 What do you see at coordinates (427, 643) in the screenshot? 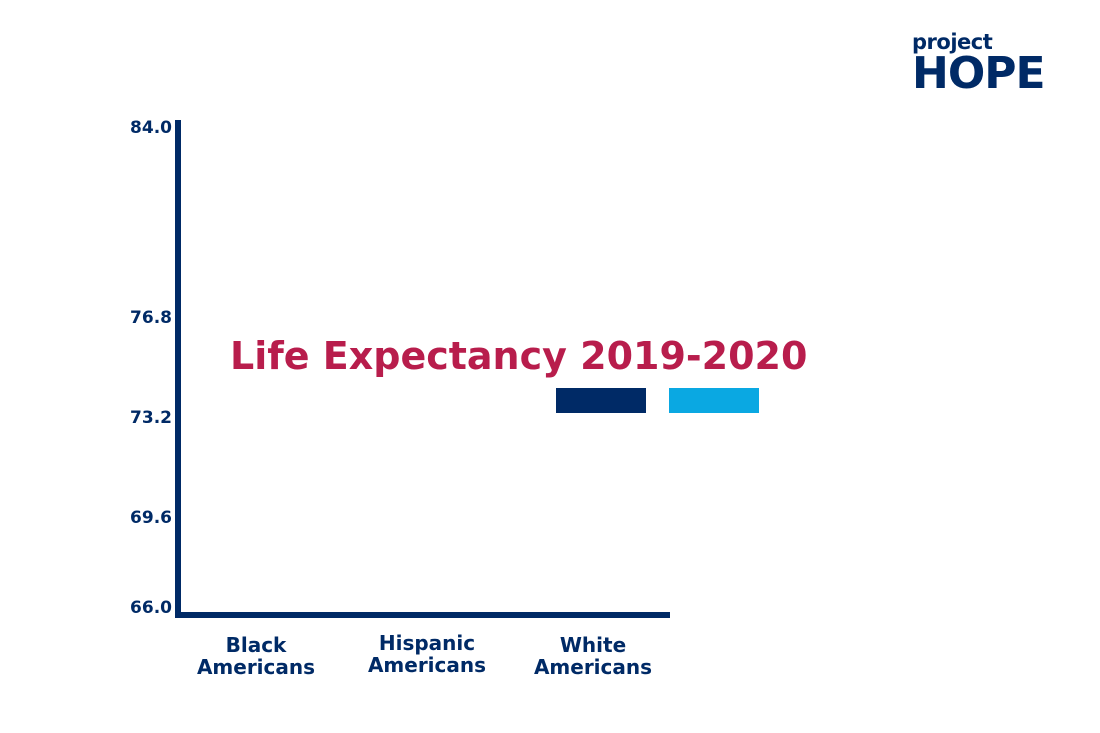
I see `category-line: Hispanic` at bounding box center [427, 643].